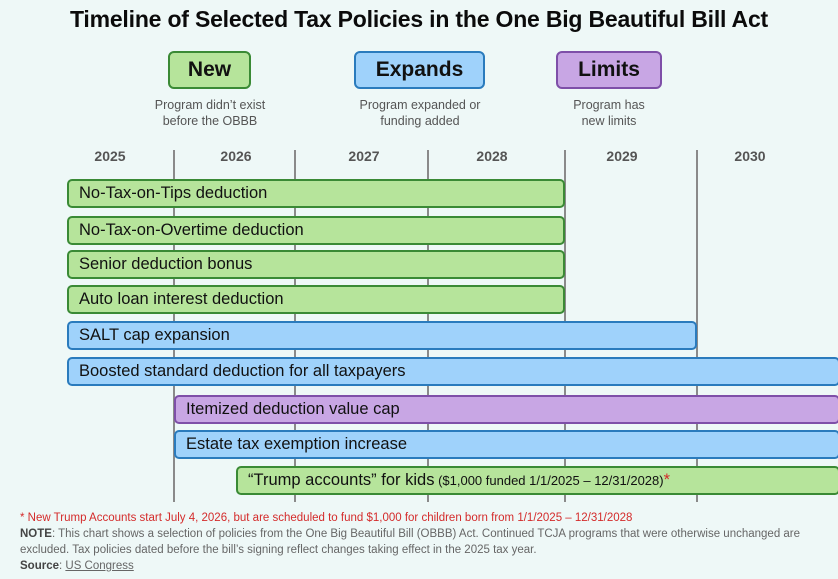  Describe the element at coordinates (191, 230) in the screenshot. I see `bar-label: No-Tax-on-Overtime deduction` at that location.